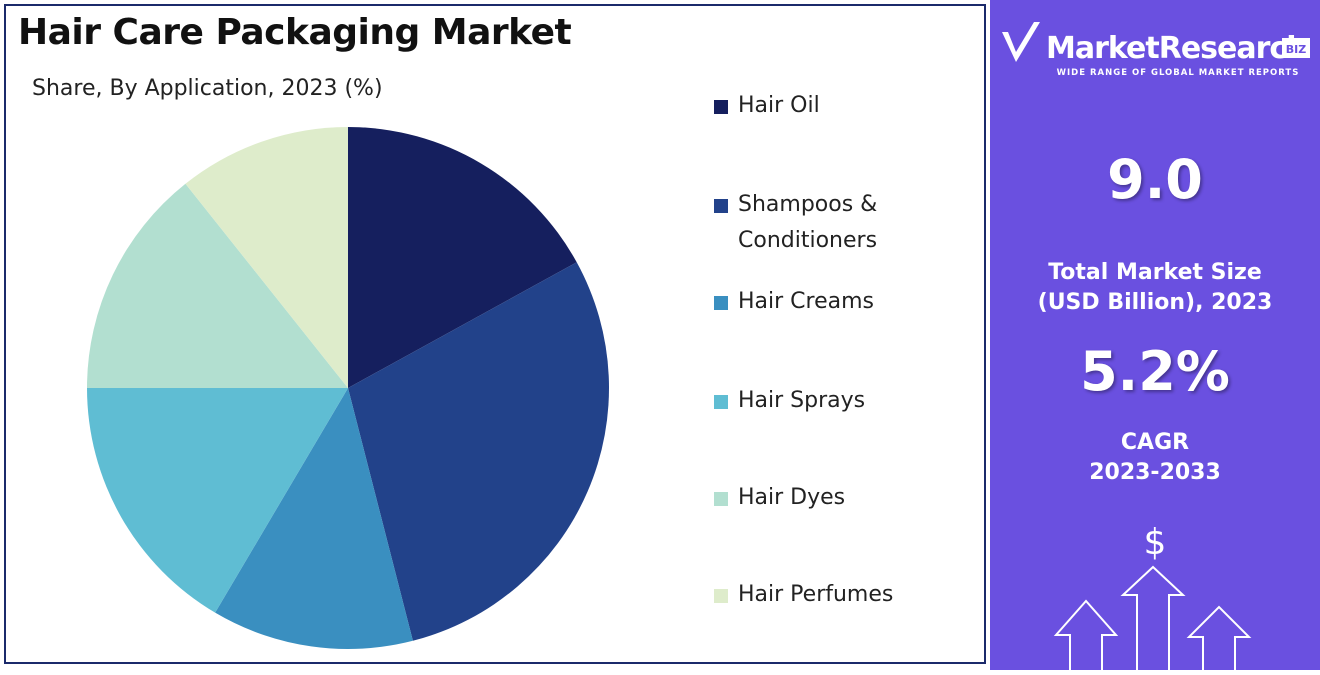 The image size is (1320, 675). I want to click on legend-item: Hair Perfumes, so click(825, 595).